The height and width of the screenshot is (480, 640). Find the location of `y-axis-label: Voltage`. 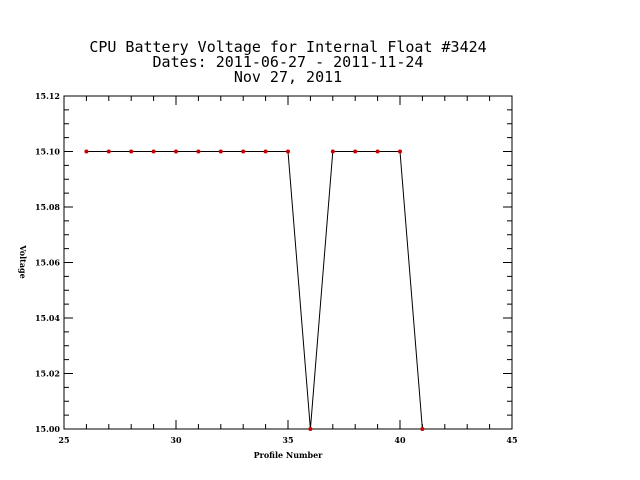

y-axis-label: Voltage is located at coordinates (23, 261).